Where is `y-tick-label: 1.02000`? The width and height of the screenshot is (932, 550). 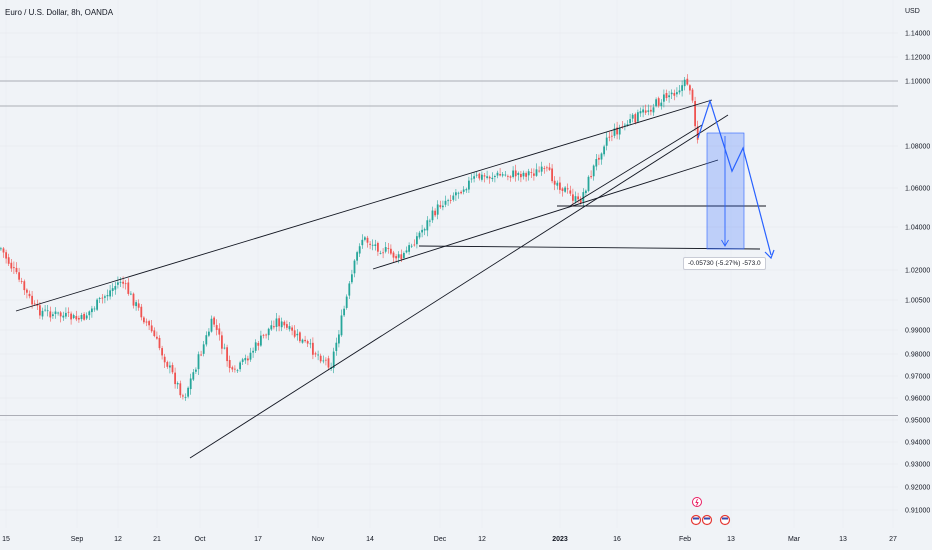
y-tick-label: 1.02000 is located at coordinates (917, 271).